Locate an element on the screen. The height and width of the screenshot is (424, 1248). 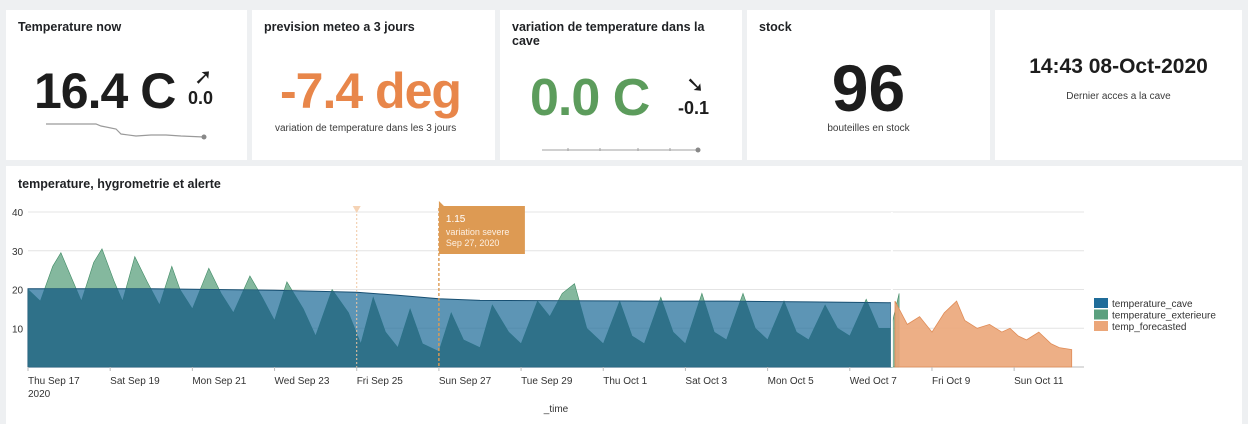
legend-label-temperature_cave: temperature_cave is located at coordinates (1152, 304).